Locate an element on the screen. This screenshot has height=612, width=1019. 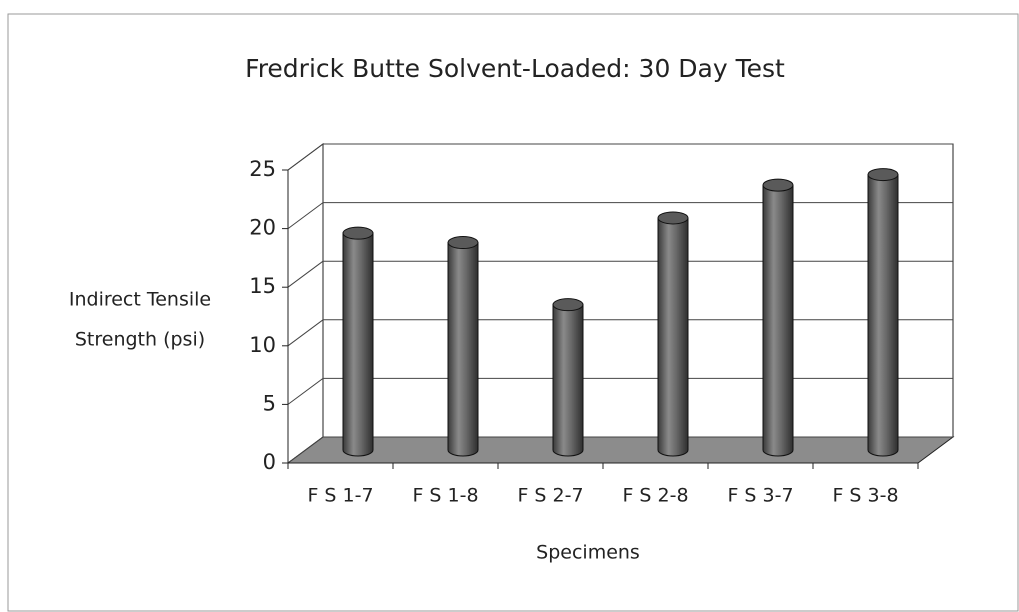
x-axis-label: Specimens is located at coordinates (588, 553).